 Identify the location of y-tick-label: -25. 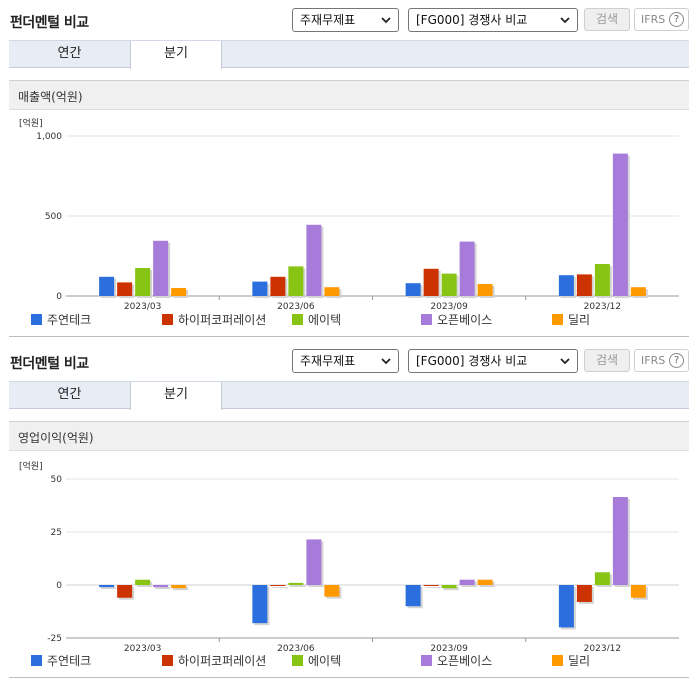
(54, 639).